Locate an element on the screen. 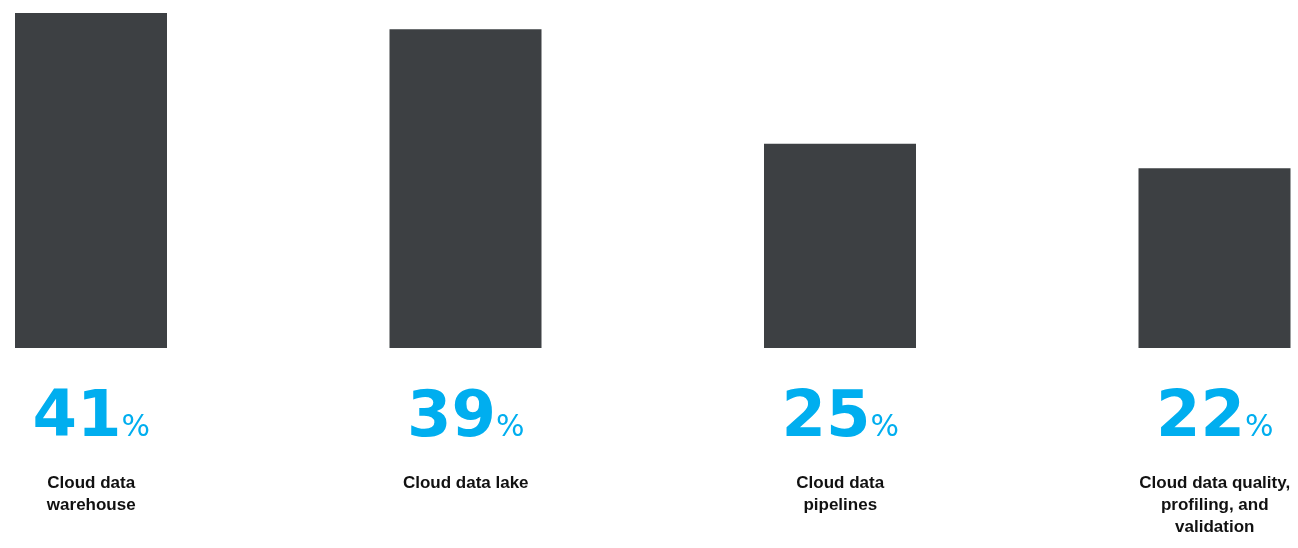 The image size is (1298, 548). x-tick-label: Cloud data pipelines is located at coordinates (840, 494).